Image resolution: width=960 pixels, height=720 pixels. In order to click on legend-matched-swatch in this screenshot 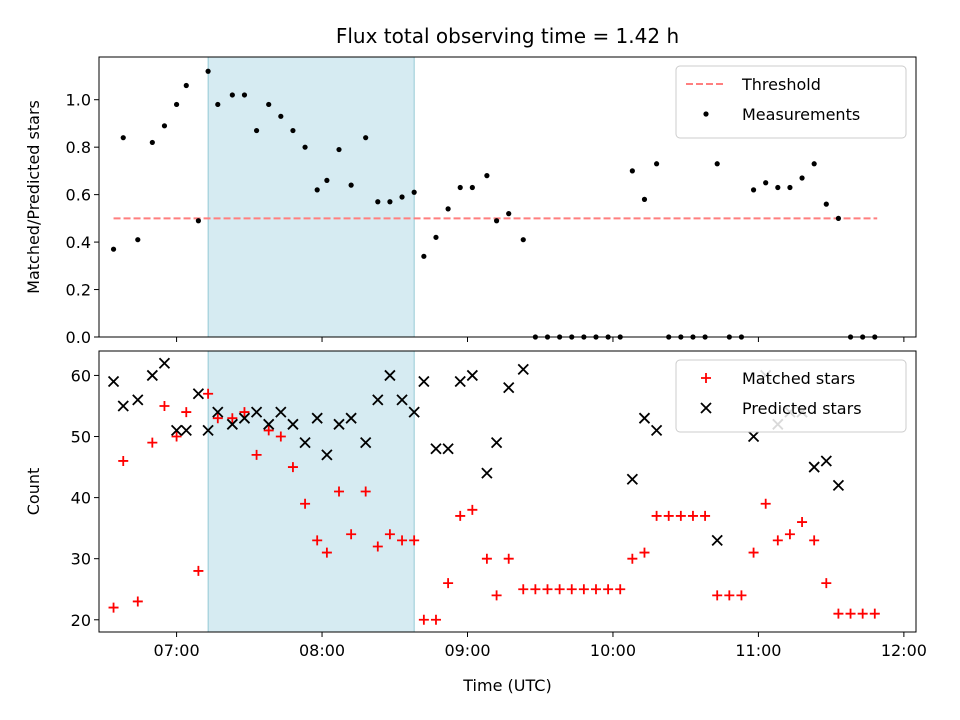, I will do `click(706, 378)`.